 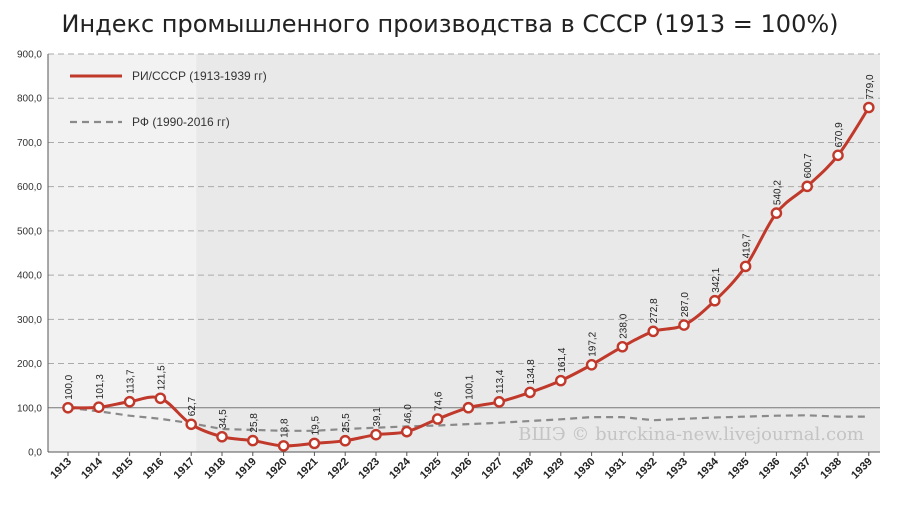 What do you see at coordinates (246, 469) in the screenshot?
I see `x-tick-label: 1919` at bounding box center [246, 469].